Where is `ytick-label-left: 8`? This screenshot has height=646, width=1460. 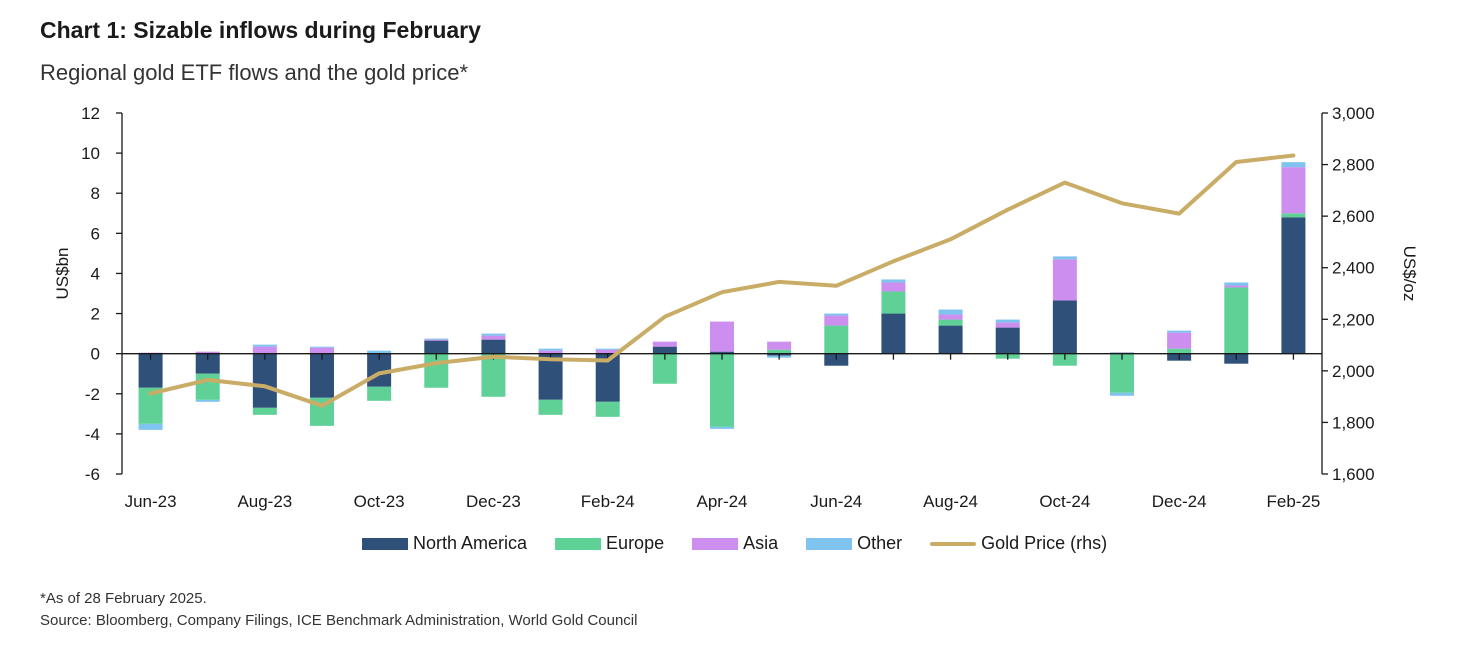
ytick-label-left: 8 is located at coordinates (95, 193).